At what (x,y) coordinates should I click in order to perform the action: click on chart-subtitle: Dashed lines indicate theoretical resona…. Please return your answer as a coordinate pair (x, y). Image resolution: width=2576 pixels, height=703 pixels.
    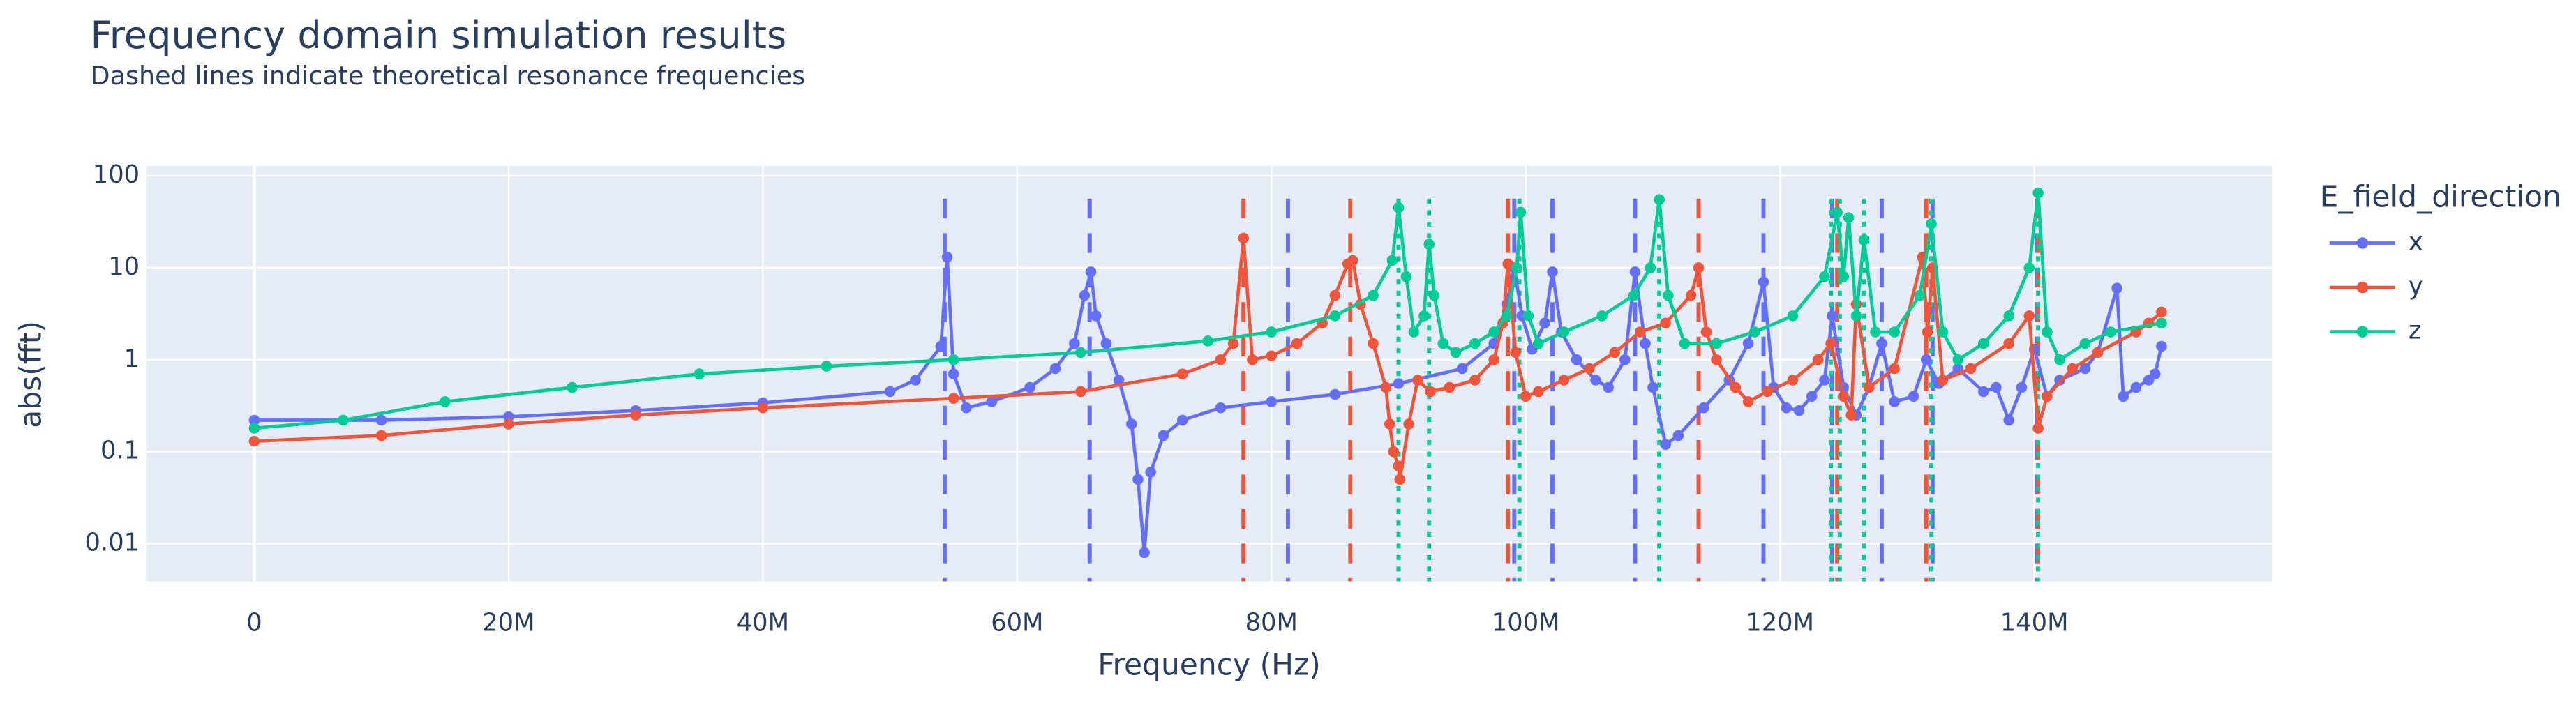
    Looking at the image, I should click on (448, 76).